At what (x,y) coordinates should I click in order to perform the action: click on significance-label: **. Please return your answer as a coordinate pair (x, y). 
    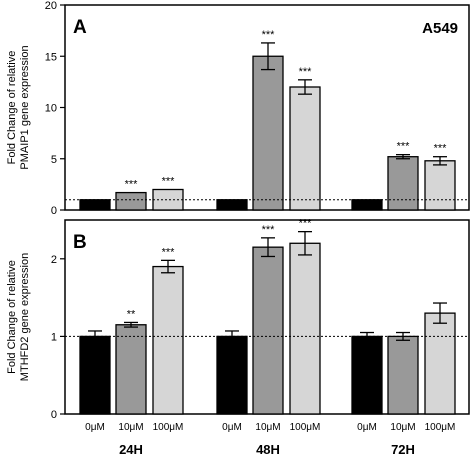
    Looking at the image, I should click on (131, 314).